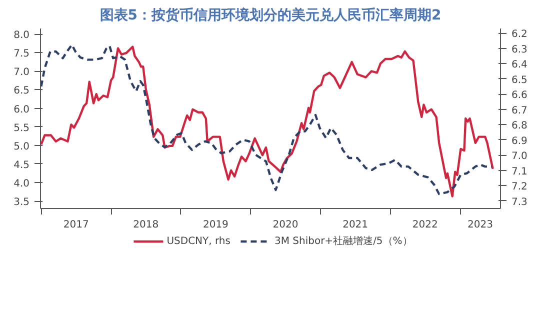 This screenshot has width=550, height=319. I want to click on y2-tick-label: 6.9, so click(520, 141).